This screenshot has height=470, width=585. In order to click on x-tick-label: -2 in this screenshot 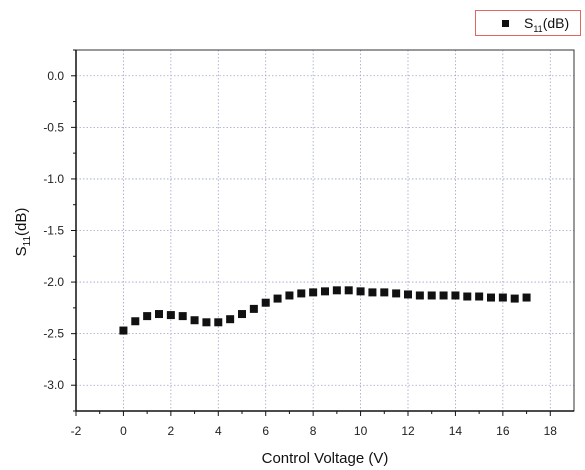, I will do `click(76, 431)`.